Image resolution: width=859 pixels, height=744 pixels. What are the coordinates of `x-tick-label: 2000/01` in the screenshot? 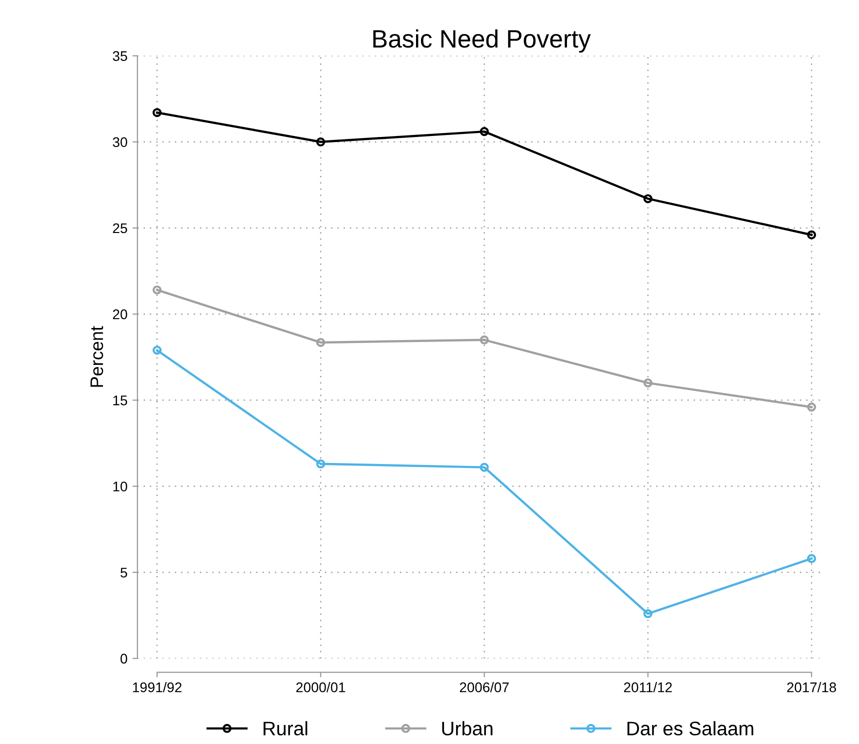 It's located at (321, 687).